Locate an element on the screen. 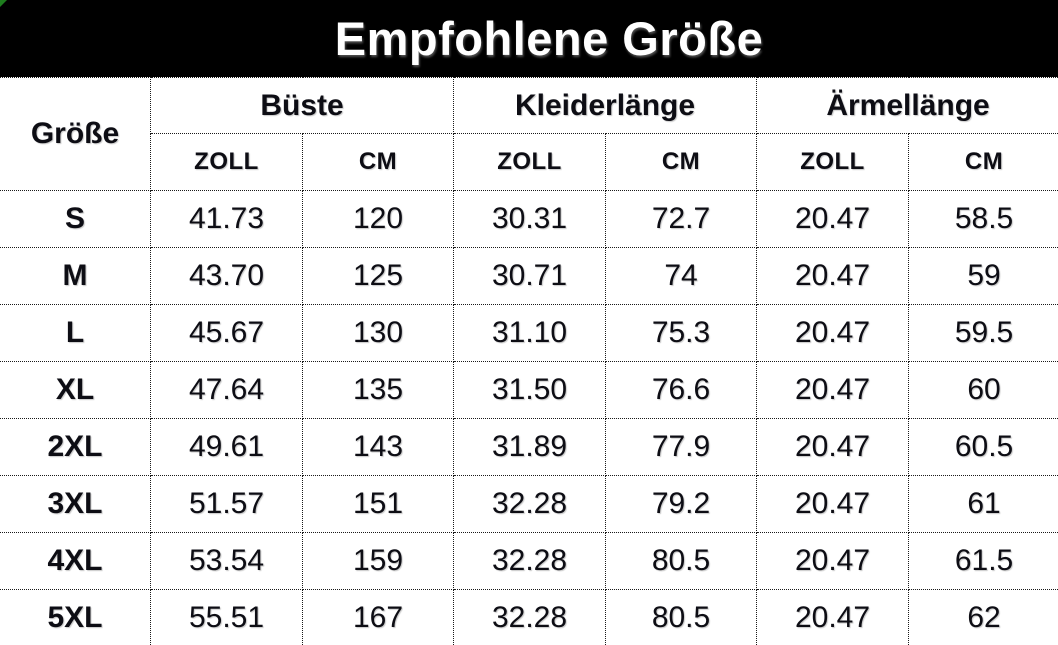  size-label: 4XL is located at coordinates (75, 561).